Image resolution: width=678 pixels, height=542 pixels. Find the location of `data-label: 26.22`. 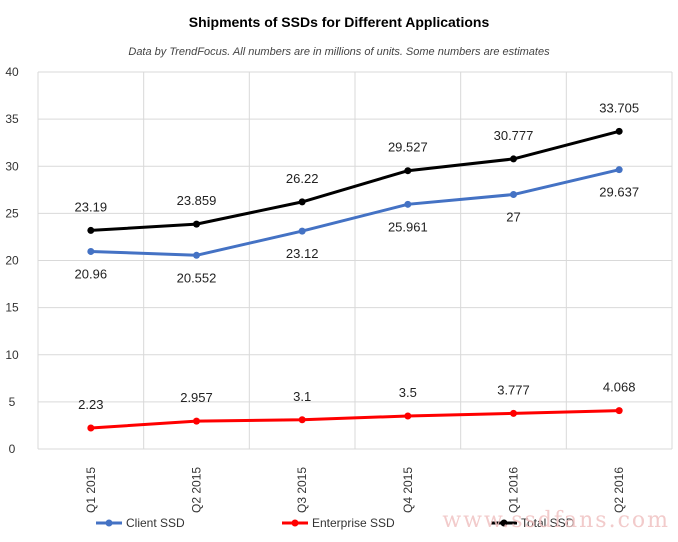

data-label: 26.22 is located at coordinates (302, 178).